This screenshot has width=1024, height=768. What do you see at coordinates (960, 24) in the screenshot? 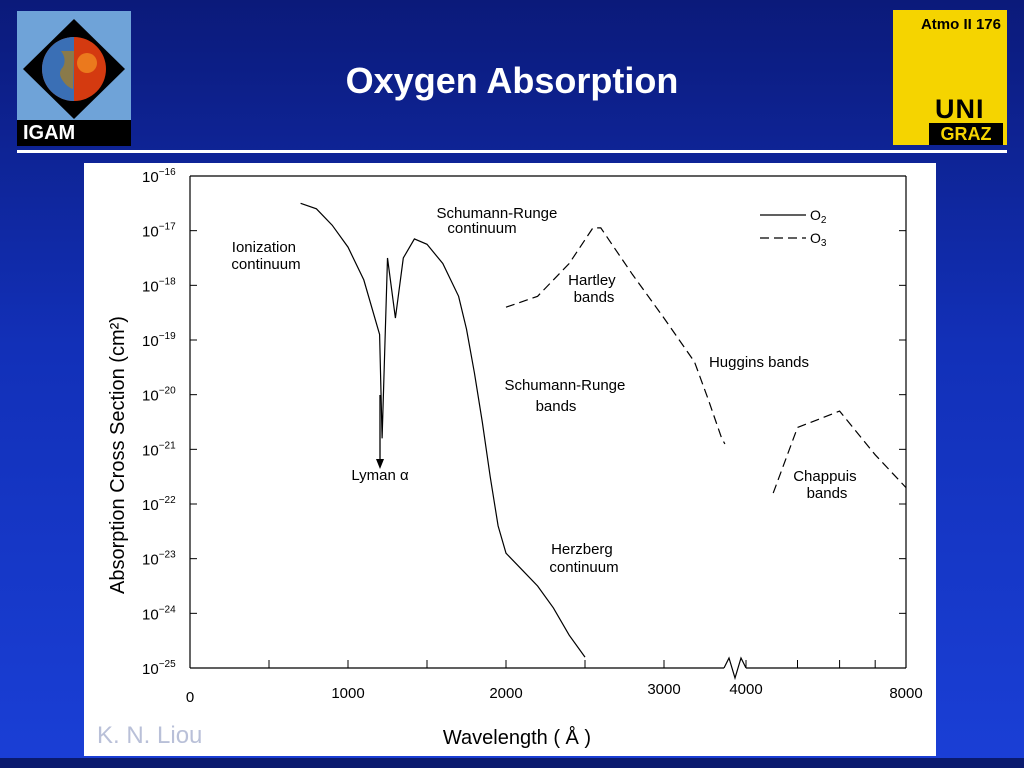
I see `slide-number-tag: Atmo II 176` at bounding box center [960, 24].